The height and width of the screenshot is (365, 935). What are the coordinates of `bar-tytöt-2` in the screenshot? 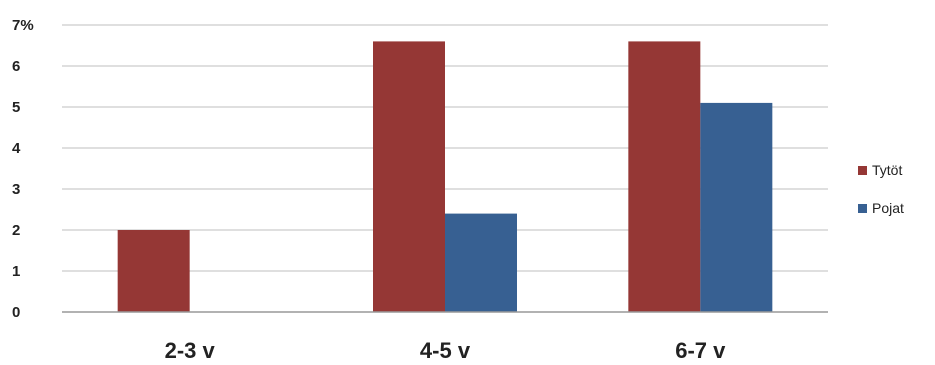 It's located at (409, 176).